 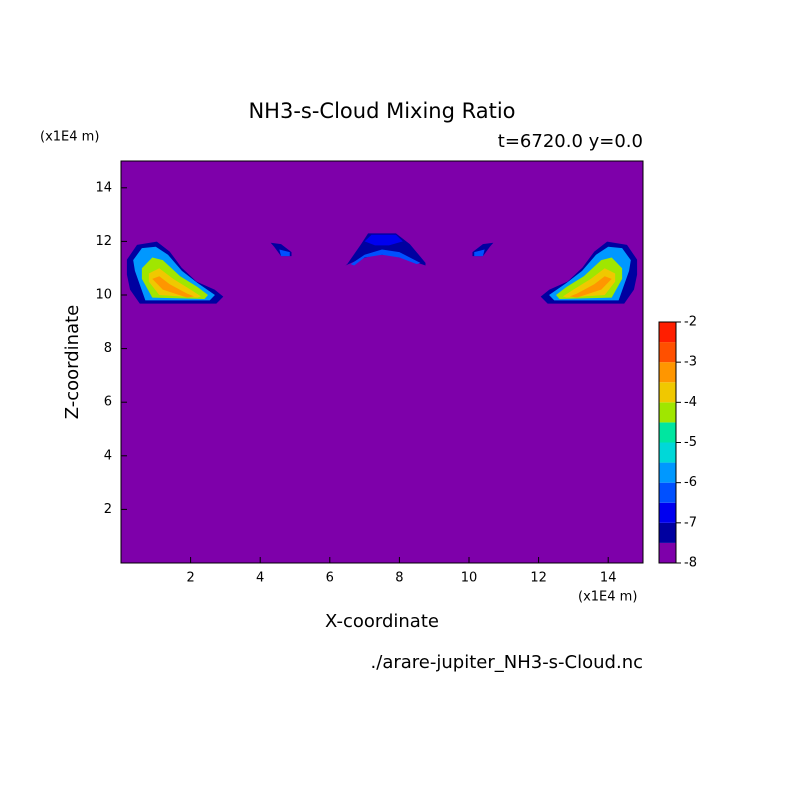 What do you see at coordinates (607, 597) in the screenshot?
I see `x-unit: (x1E4 m)` at bounding box center [607, 597].